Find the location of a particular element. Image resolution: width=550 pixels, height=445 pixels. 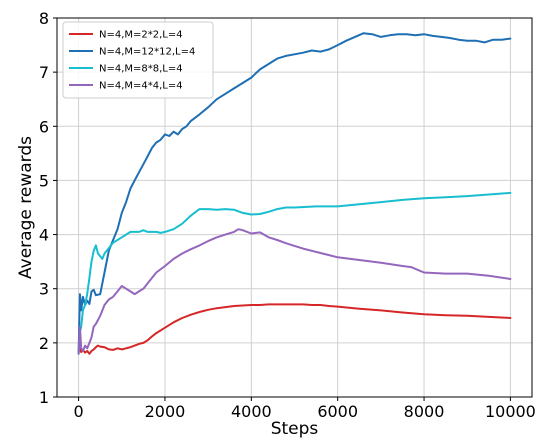

y-tick-label: 8 is located at coordinates (44, 18).